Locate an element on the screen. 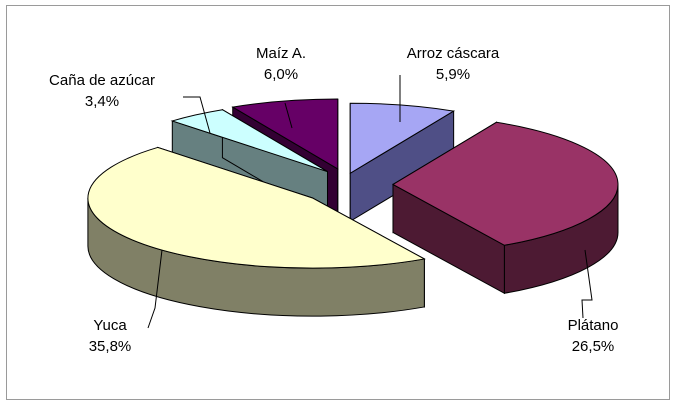 Image resolution: width=676 pixels, height=403 pixels. data-label-value: 35,8% is located at coordinates (110, 346).